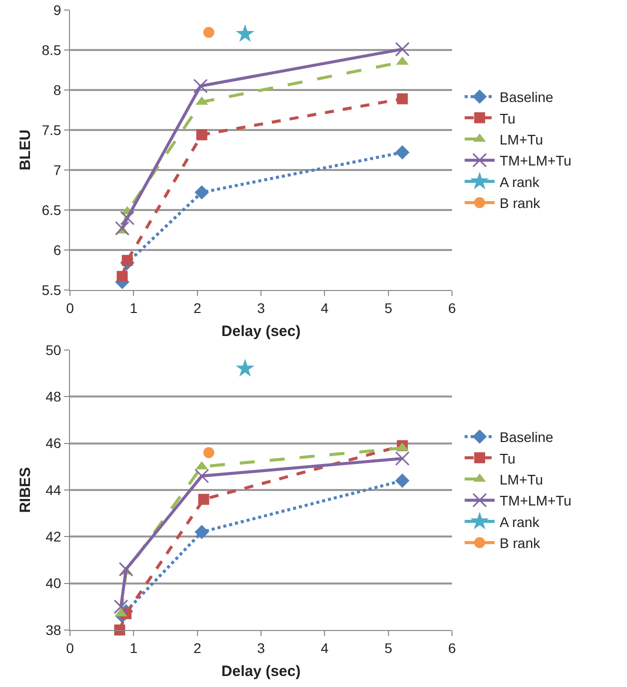 This screenshot has width=627, height=687. What do you see at coordinates (25, 490) in the screenshot?
I see `y-axis-title: RIBES` at bounding box center [25, 490].